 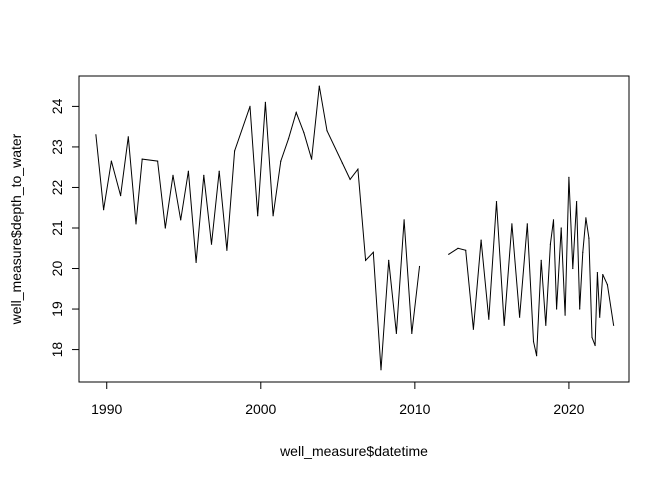 I want to click on y-tick-label: 22, so click(x=57, y=187).